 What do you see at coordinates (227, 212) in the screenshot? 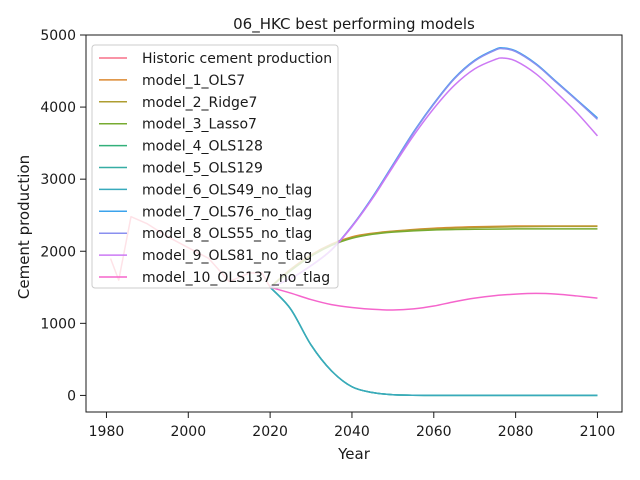
I see `legend-entry: model_7_OLS76_no_tlag` at bounding box center [227, 212].